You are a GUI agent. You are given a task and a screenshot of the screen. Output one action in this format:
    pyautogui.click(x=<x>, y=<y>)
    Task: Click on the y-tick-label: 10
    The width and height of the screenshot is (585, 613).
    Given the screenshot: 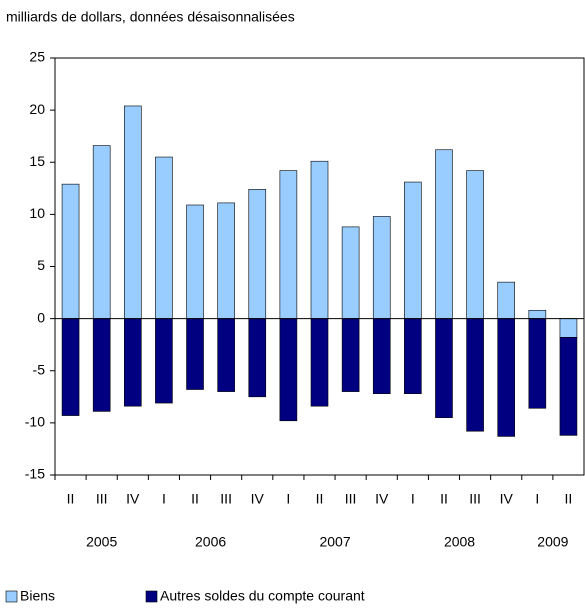 What is the action you would take?
    pyautogui.click(x=37, y=213)
    